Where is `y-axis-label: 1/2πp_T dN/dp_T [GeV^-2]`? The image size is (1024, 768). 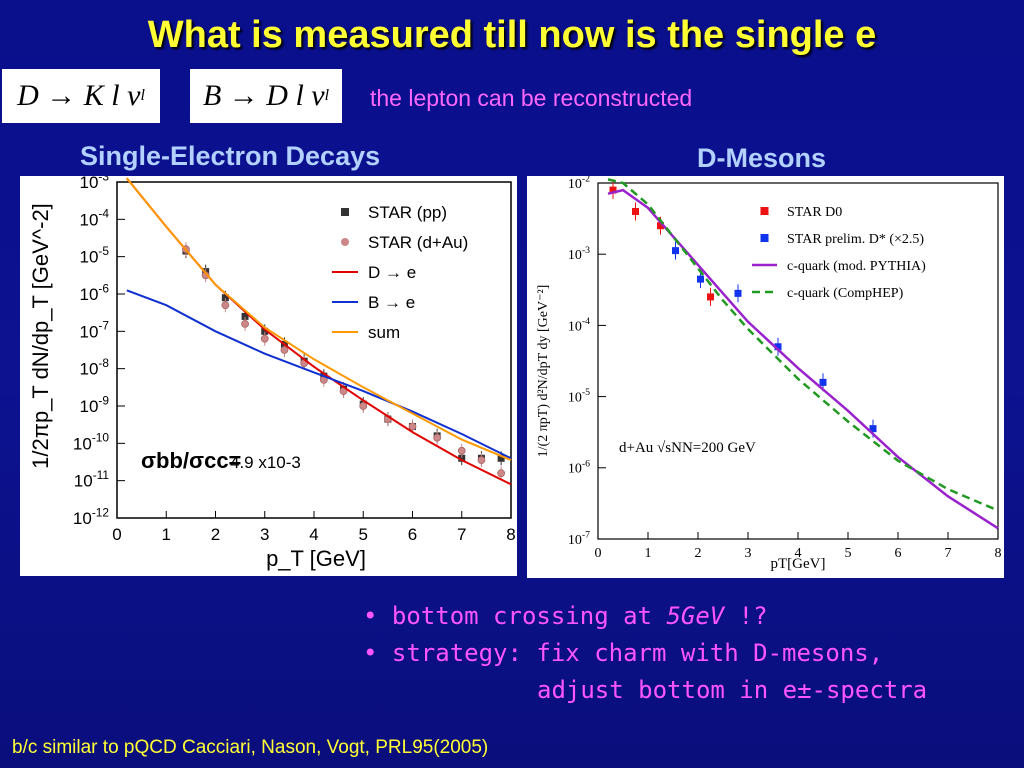
y-axis-label: 1/2πp_T dN/dp_T [GeV^-2] is located at coordinates (40, 336).